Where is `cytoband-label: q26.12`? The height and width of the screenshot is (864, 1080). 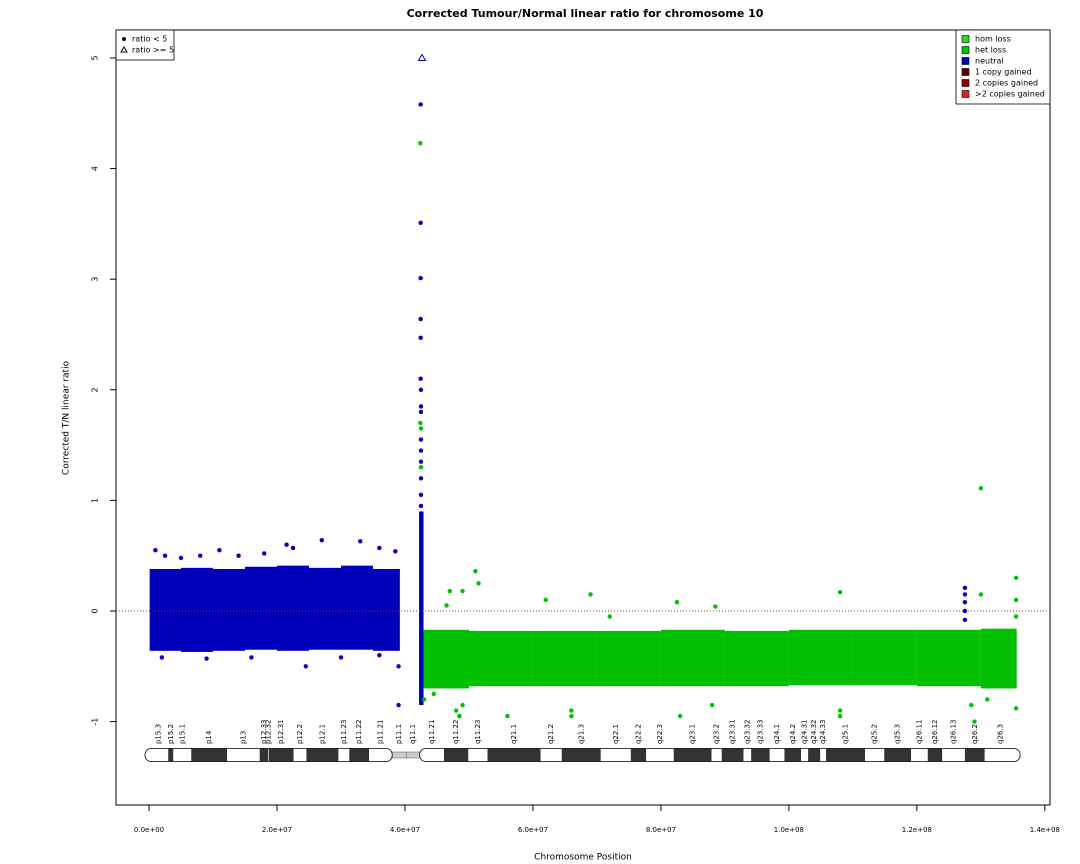 cytoband-label: q26.12 is located at coordinates (935, 732).